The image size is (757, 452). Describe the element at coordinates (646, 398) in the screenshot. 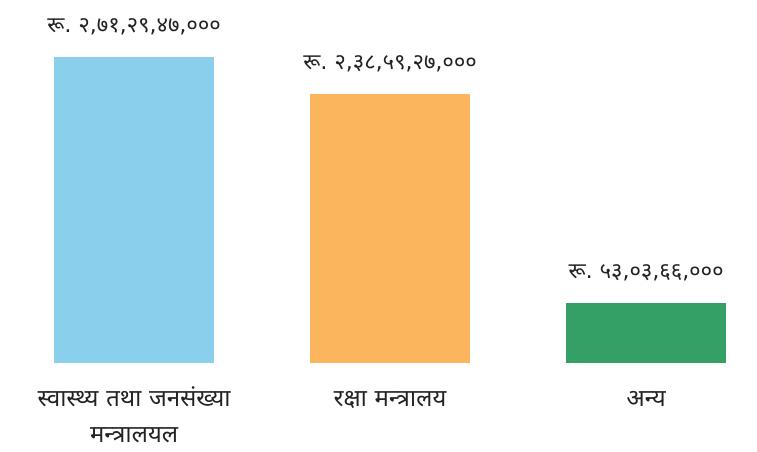

I see `category-label: अन्य` at that location.